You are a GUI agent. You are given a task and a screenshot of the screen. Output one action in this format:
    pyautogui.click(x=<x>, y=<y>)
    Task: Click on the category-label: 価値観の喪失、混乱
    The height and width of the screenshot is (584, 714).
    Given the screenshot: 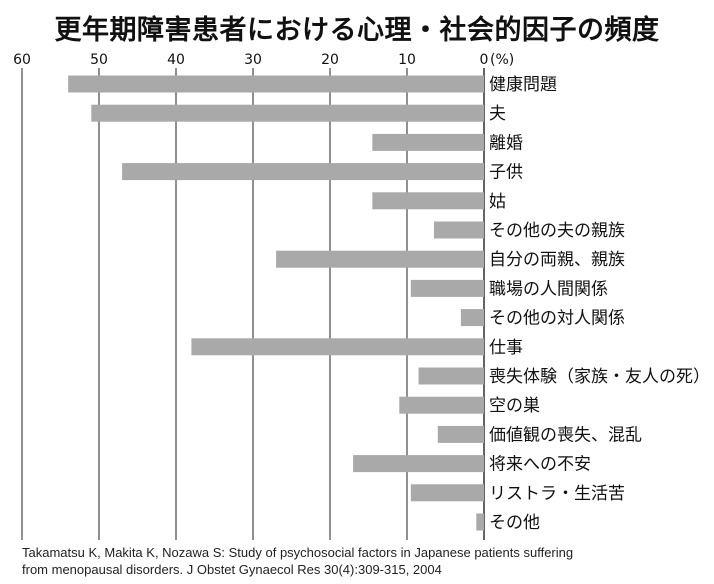 What is the action you would take?
    pyautogui.click(x=565, y=435)
    